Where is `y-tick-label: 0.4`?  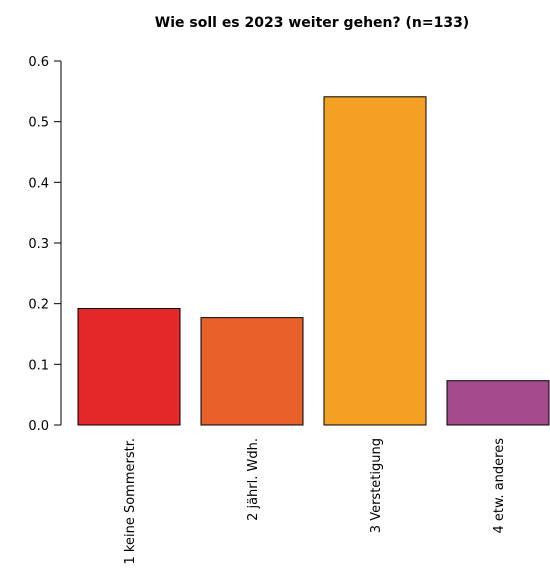
y-tick-label: 0.4 is located at coordinates (38, 183).